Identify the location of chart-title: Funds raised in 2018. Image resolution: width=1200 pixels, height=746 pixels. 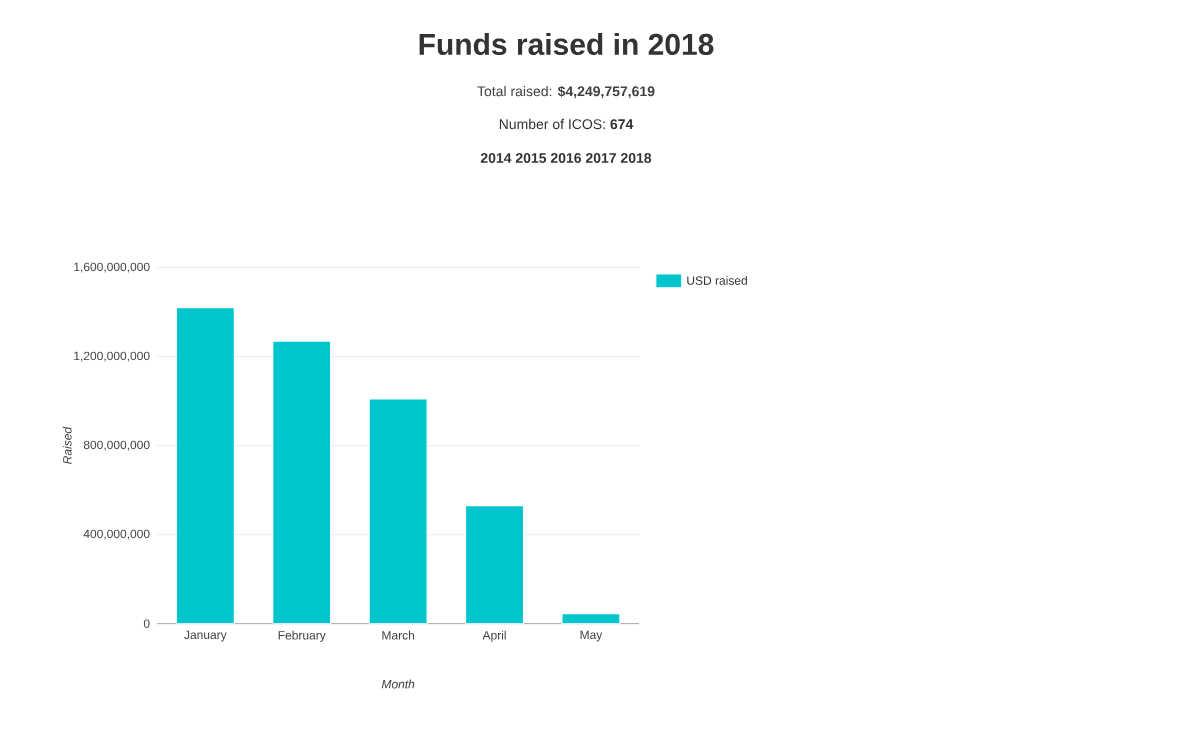
(566, 43).